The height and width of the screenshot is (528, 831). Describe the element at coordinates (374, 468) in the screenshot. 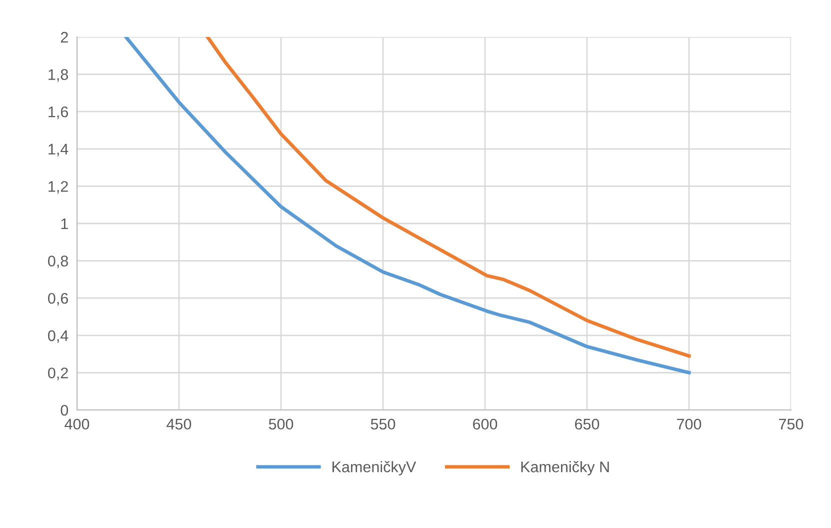

I see `legend-label: KameničkyV` at that location.